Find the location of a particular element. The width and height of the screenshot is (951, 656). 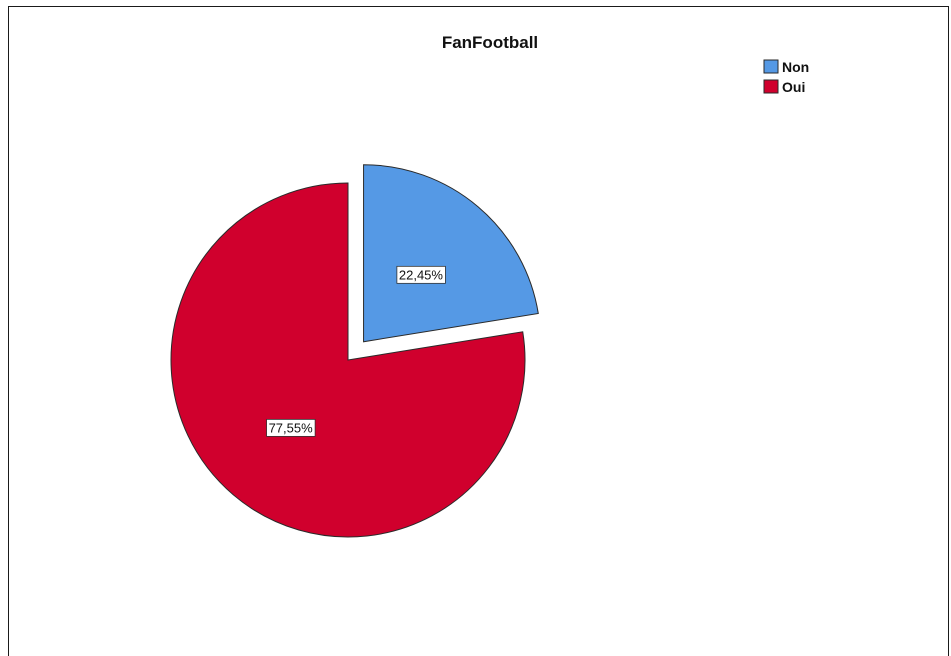

slice-label-oui: 77,55% is located at coordinates (291, 427).